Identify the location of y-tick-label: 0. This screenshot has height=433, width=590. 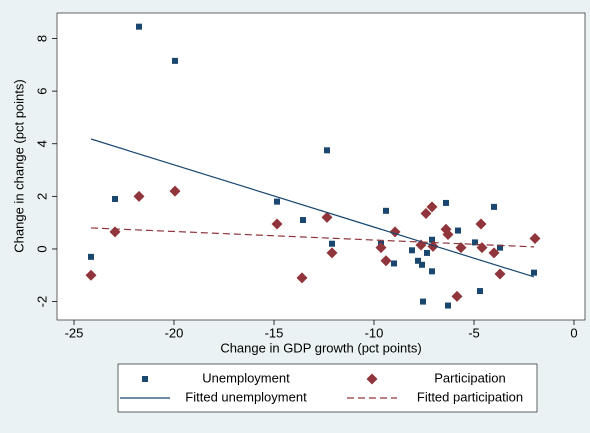
(41, 248).